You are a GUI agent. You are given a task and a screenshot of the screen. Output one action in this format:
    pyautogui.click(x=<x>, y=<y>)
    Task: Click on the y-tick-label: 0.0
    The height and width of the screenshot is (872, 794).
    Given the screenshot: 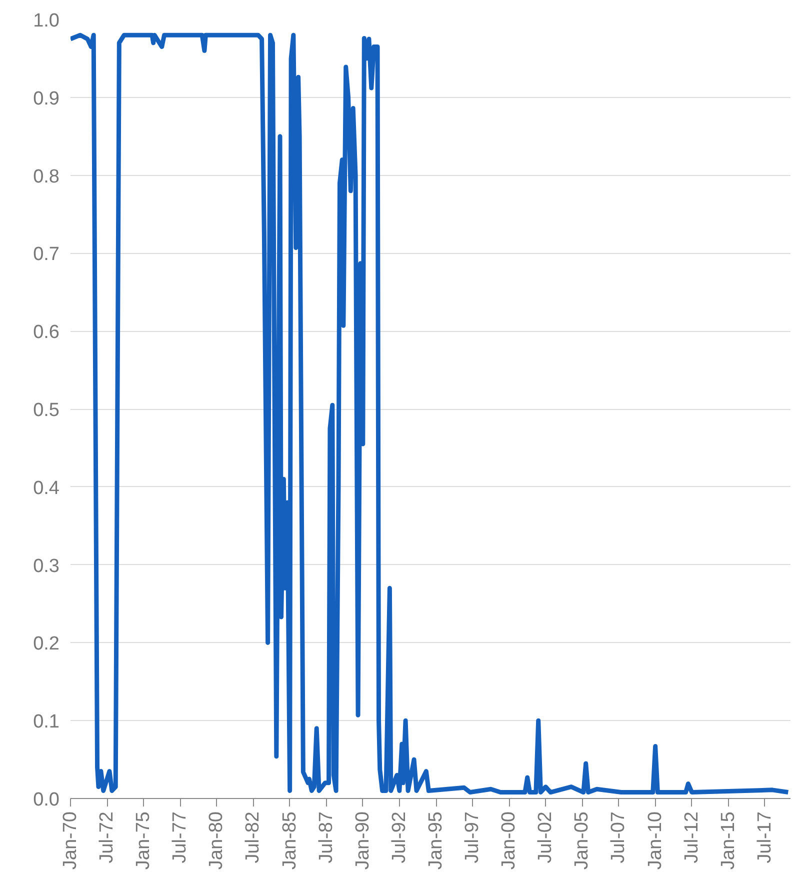 What is the action you would take?
    pyautogui.click(x=46, y=800)
    